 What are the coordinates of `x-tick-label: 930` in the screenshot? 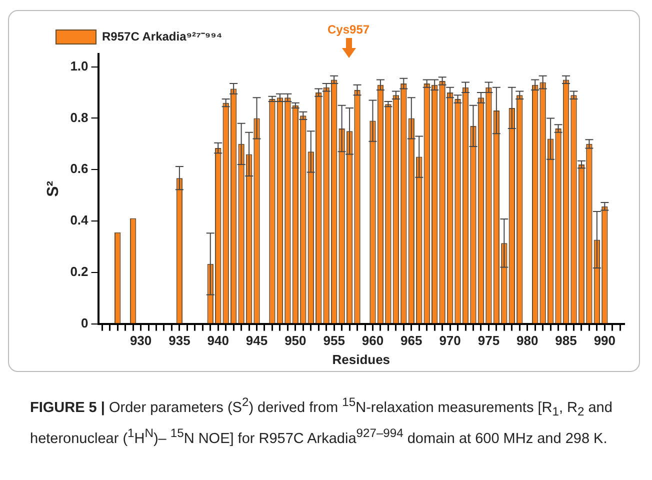 It's located at (141, 340).